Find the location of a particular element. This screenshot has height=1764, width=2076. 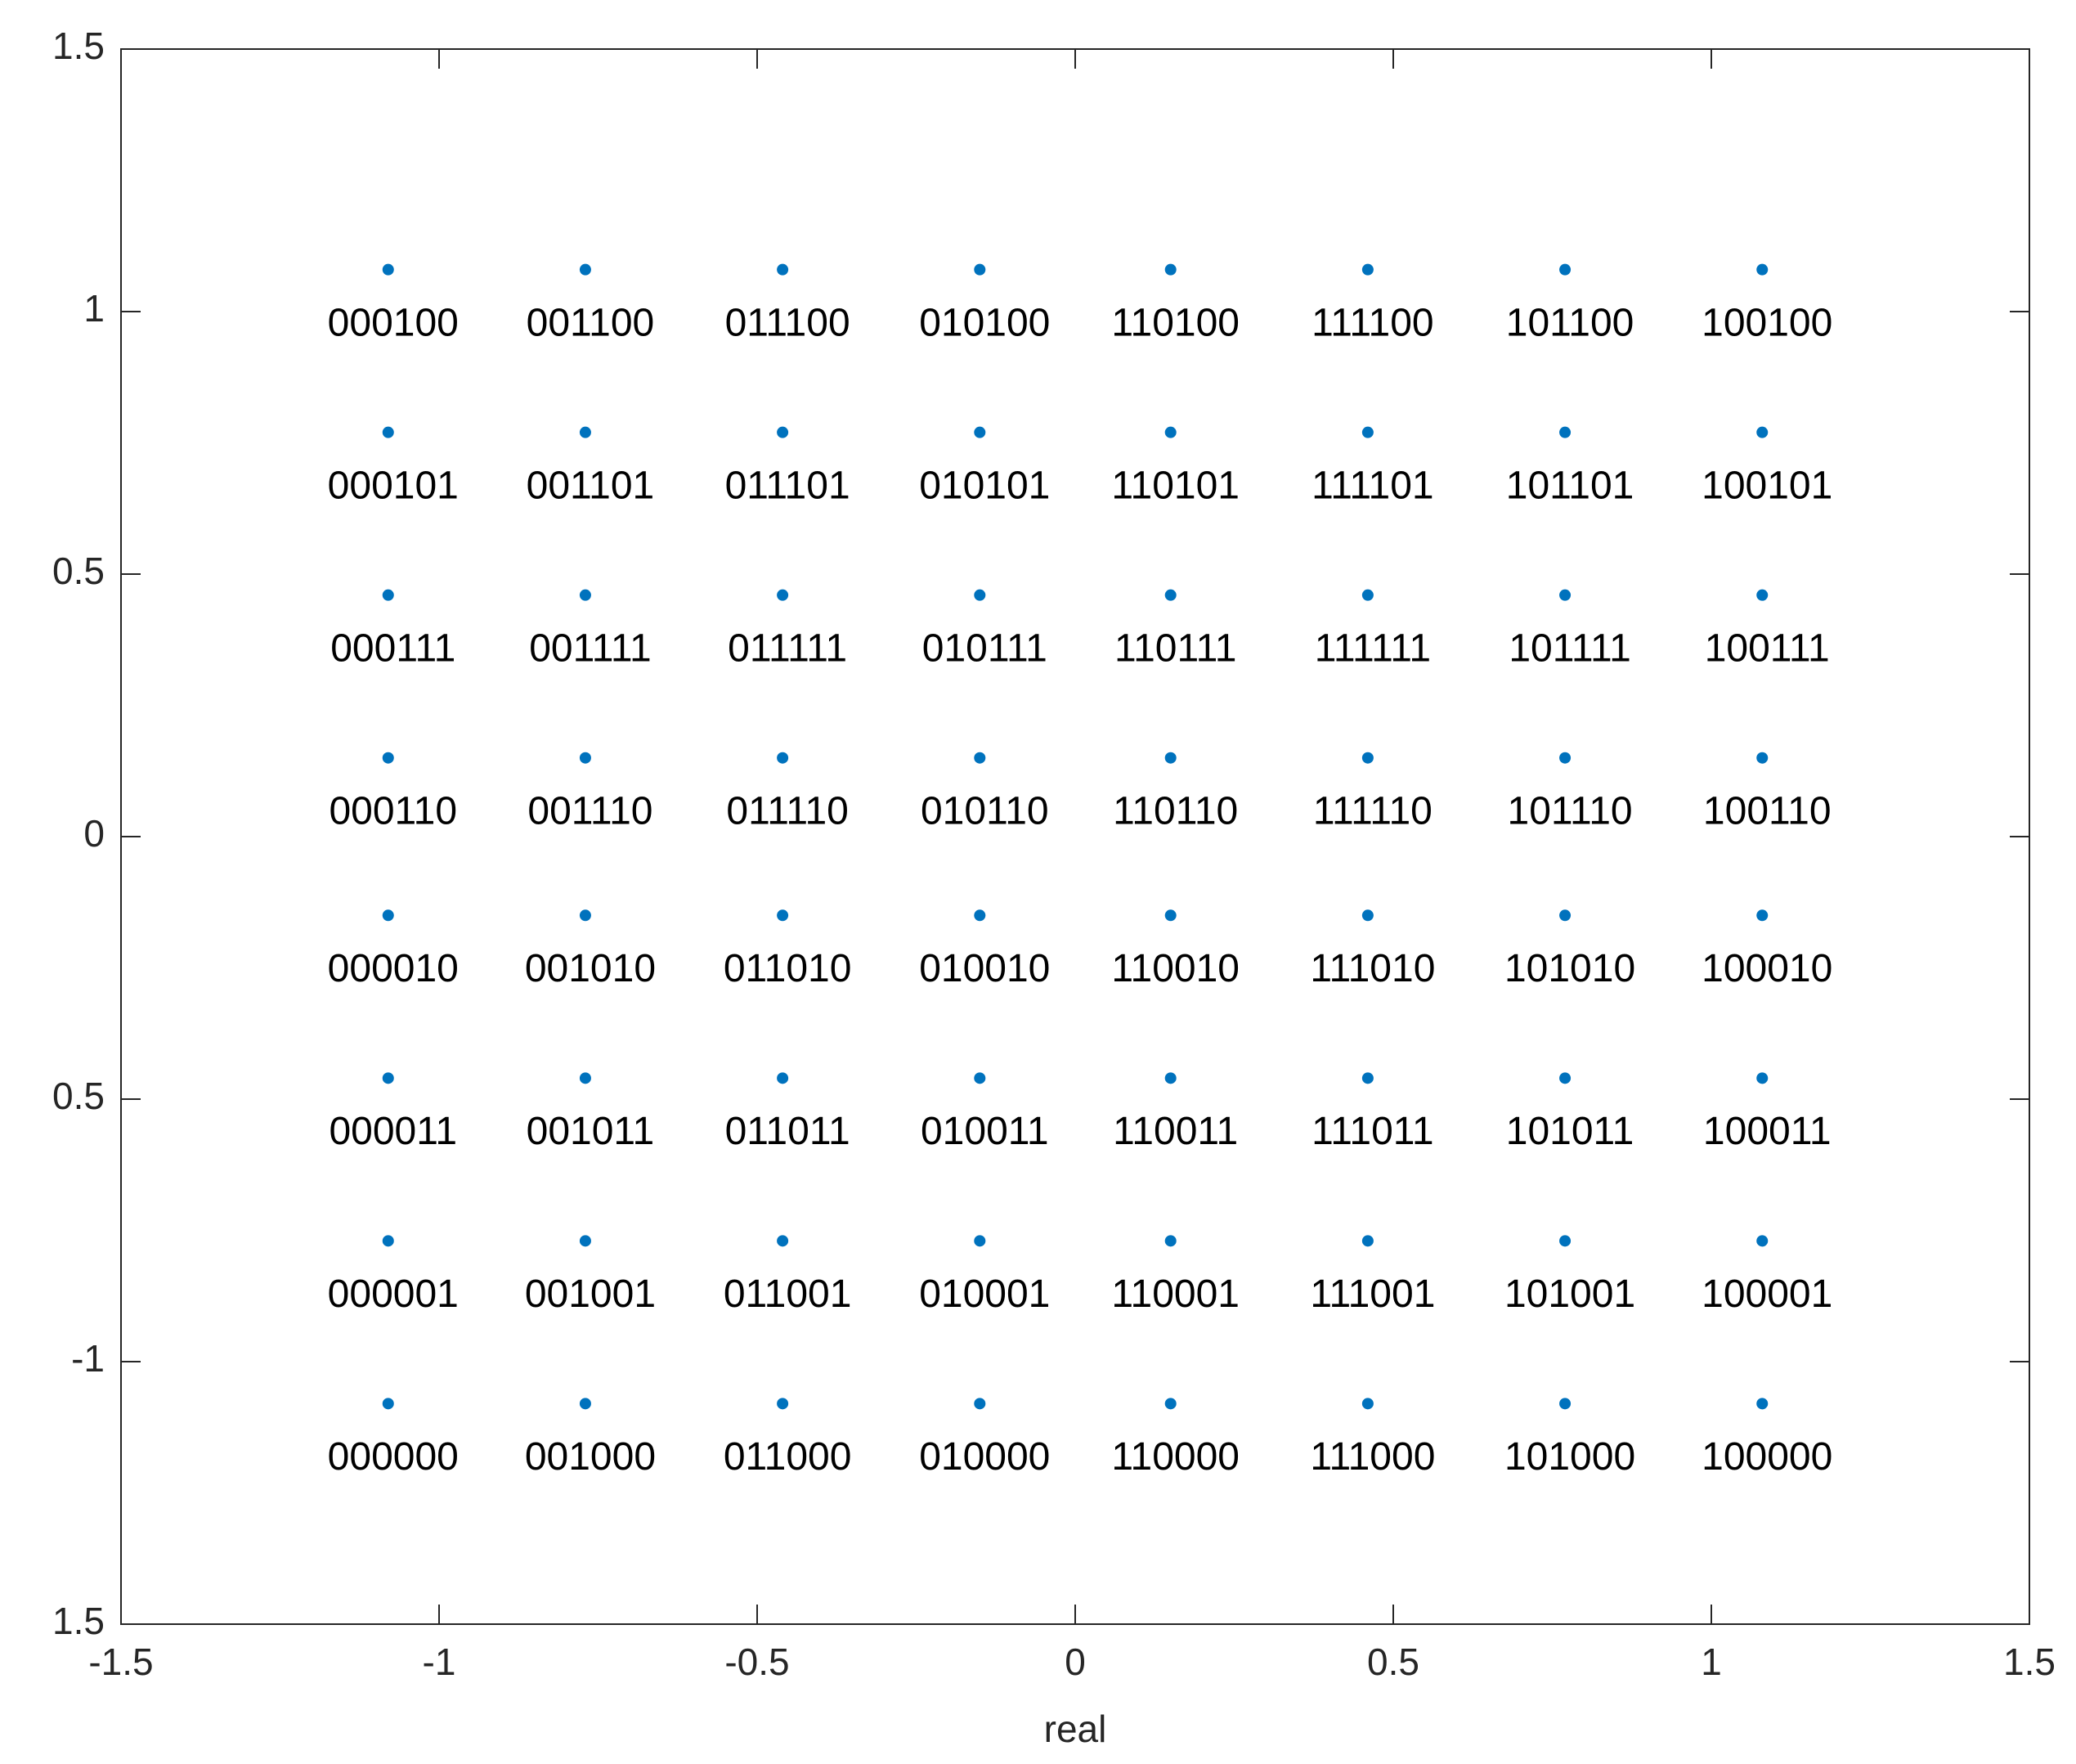

point-label: 001100 is located at coordinates (591, 322).